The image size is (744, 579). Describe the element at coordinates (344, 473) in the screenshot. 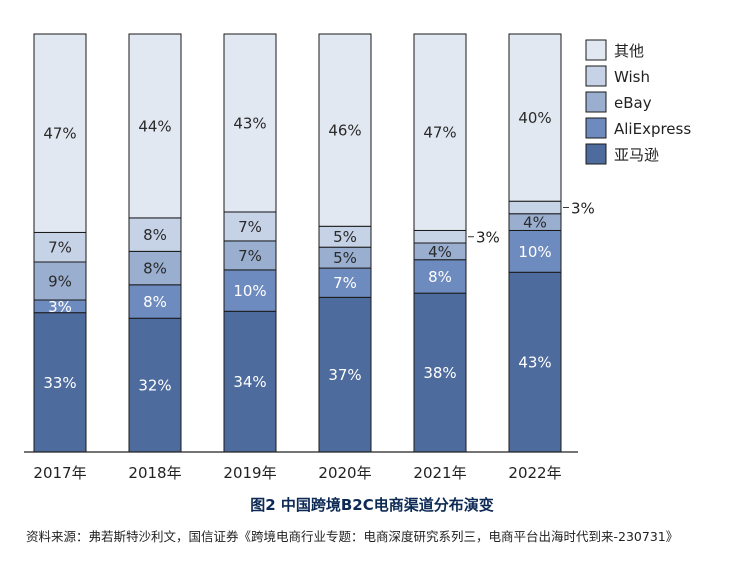

I see `x-tick-label: 2020年` at that location.